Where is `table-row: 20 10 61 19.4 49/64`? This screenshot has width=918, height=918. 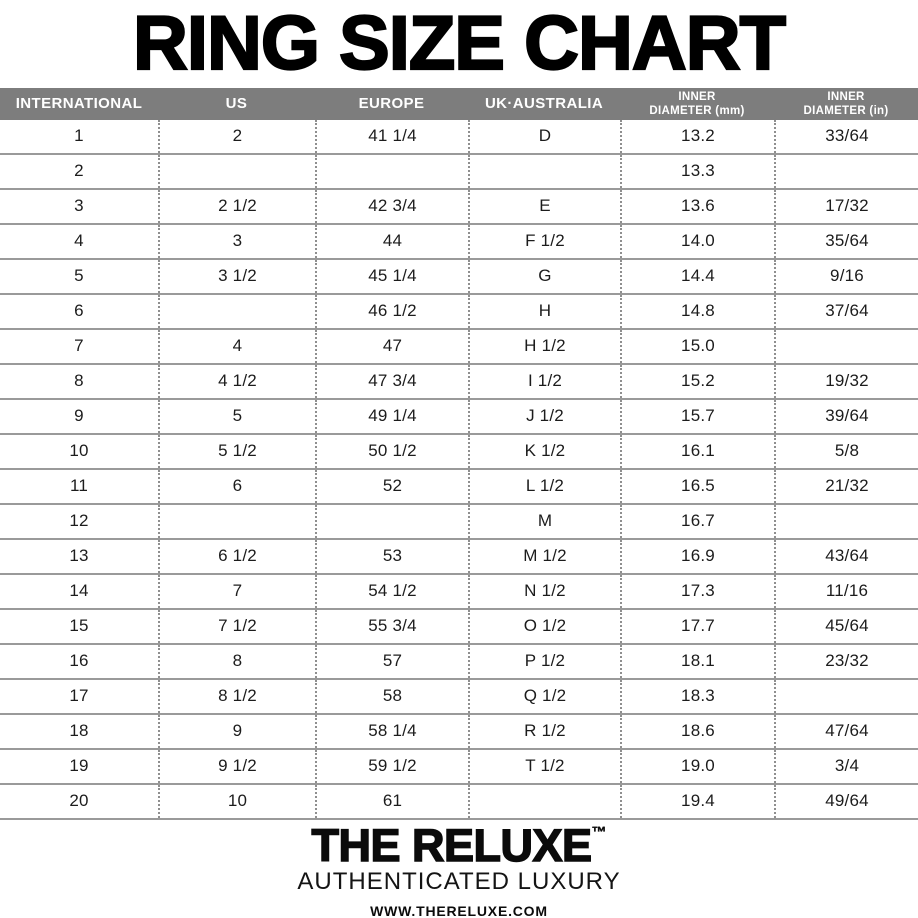
table-row: 20 10 61 19.4 49/64 is located at coordinates (459, 802).